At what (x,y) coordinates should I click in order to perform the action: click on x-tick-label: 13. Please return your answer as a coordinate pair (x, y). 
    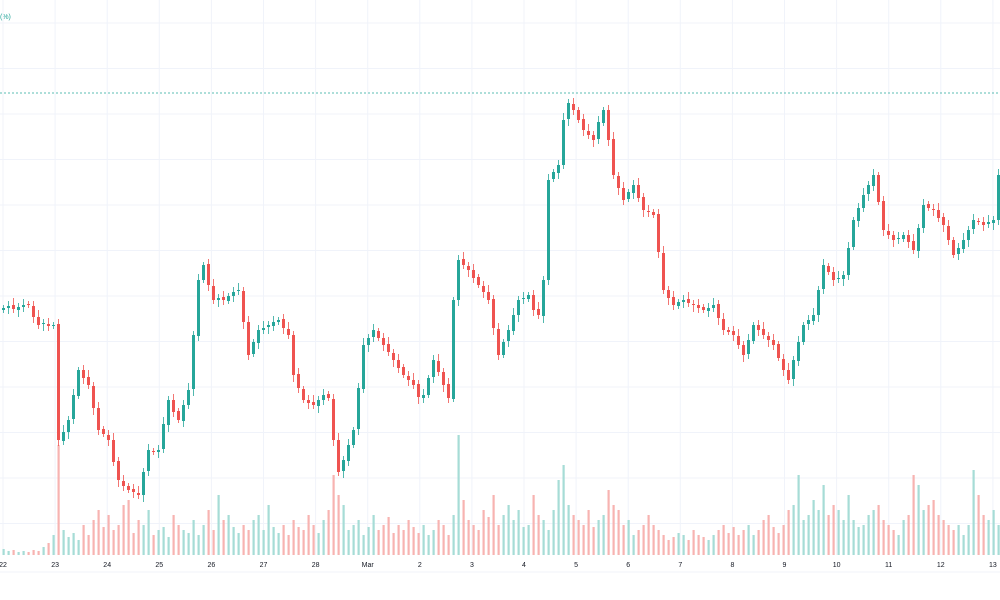
    Looking at the image, I should click on (993, 565).